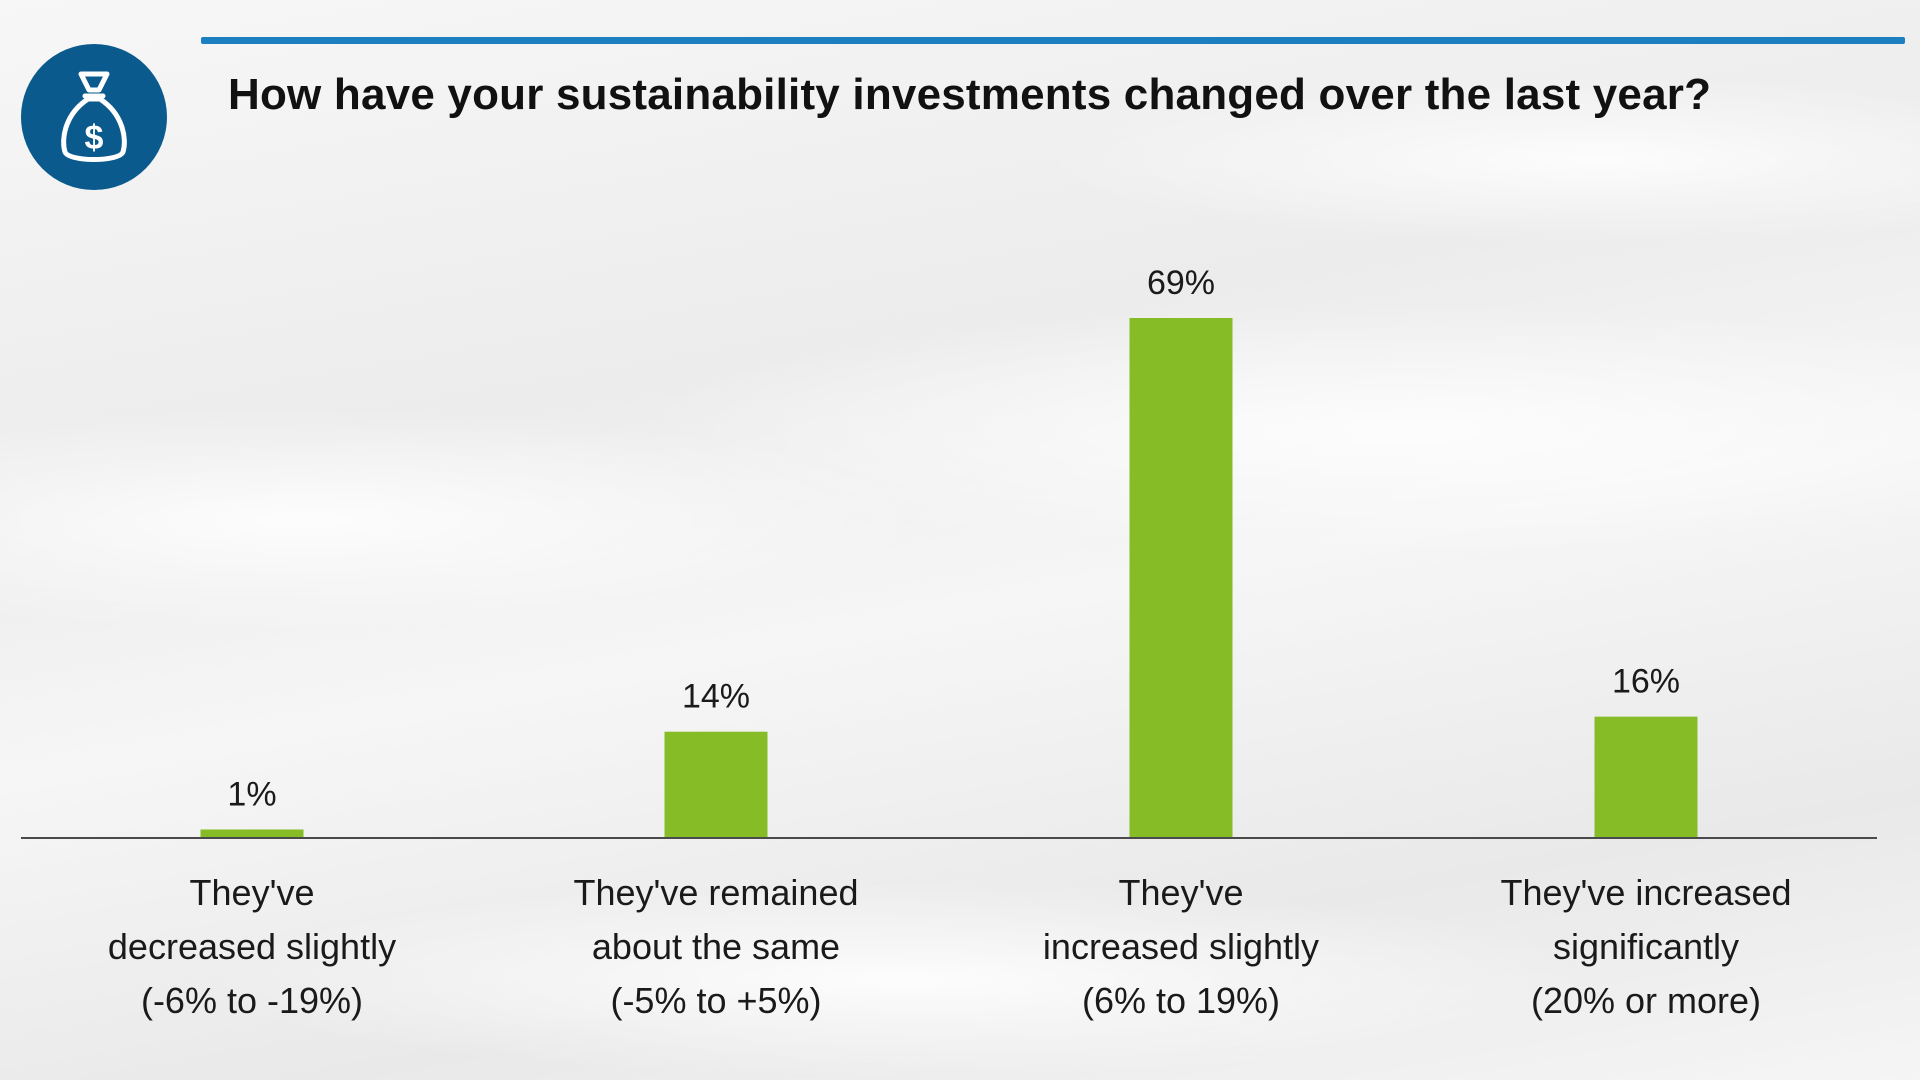 The image size is (1920, 1080). What do you see at coordinates (1181, 1000) in the screenshot?
I see `tick-label-line: (6% to 19%)` at bounding box center [1181, 1000].